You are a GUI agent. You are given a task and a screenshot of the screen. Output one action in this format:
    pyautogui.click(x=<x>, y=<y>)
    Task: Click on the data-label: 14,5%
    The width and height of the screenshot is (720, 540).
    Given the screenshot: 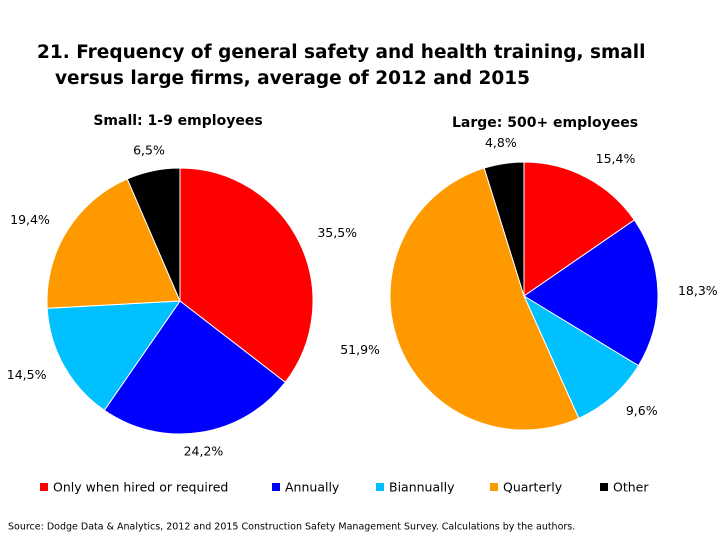 What is the action you would take?
    pyautogui.click(x=27, y=374)
    